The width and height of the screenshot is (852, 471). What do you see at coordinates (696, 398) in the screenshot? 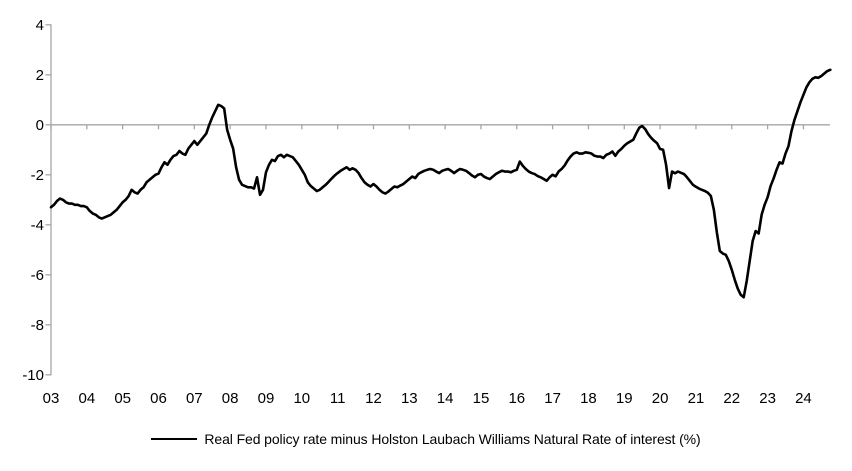
I see `x-axis-tick-label: 21` at bounding box center [696, 398].